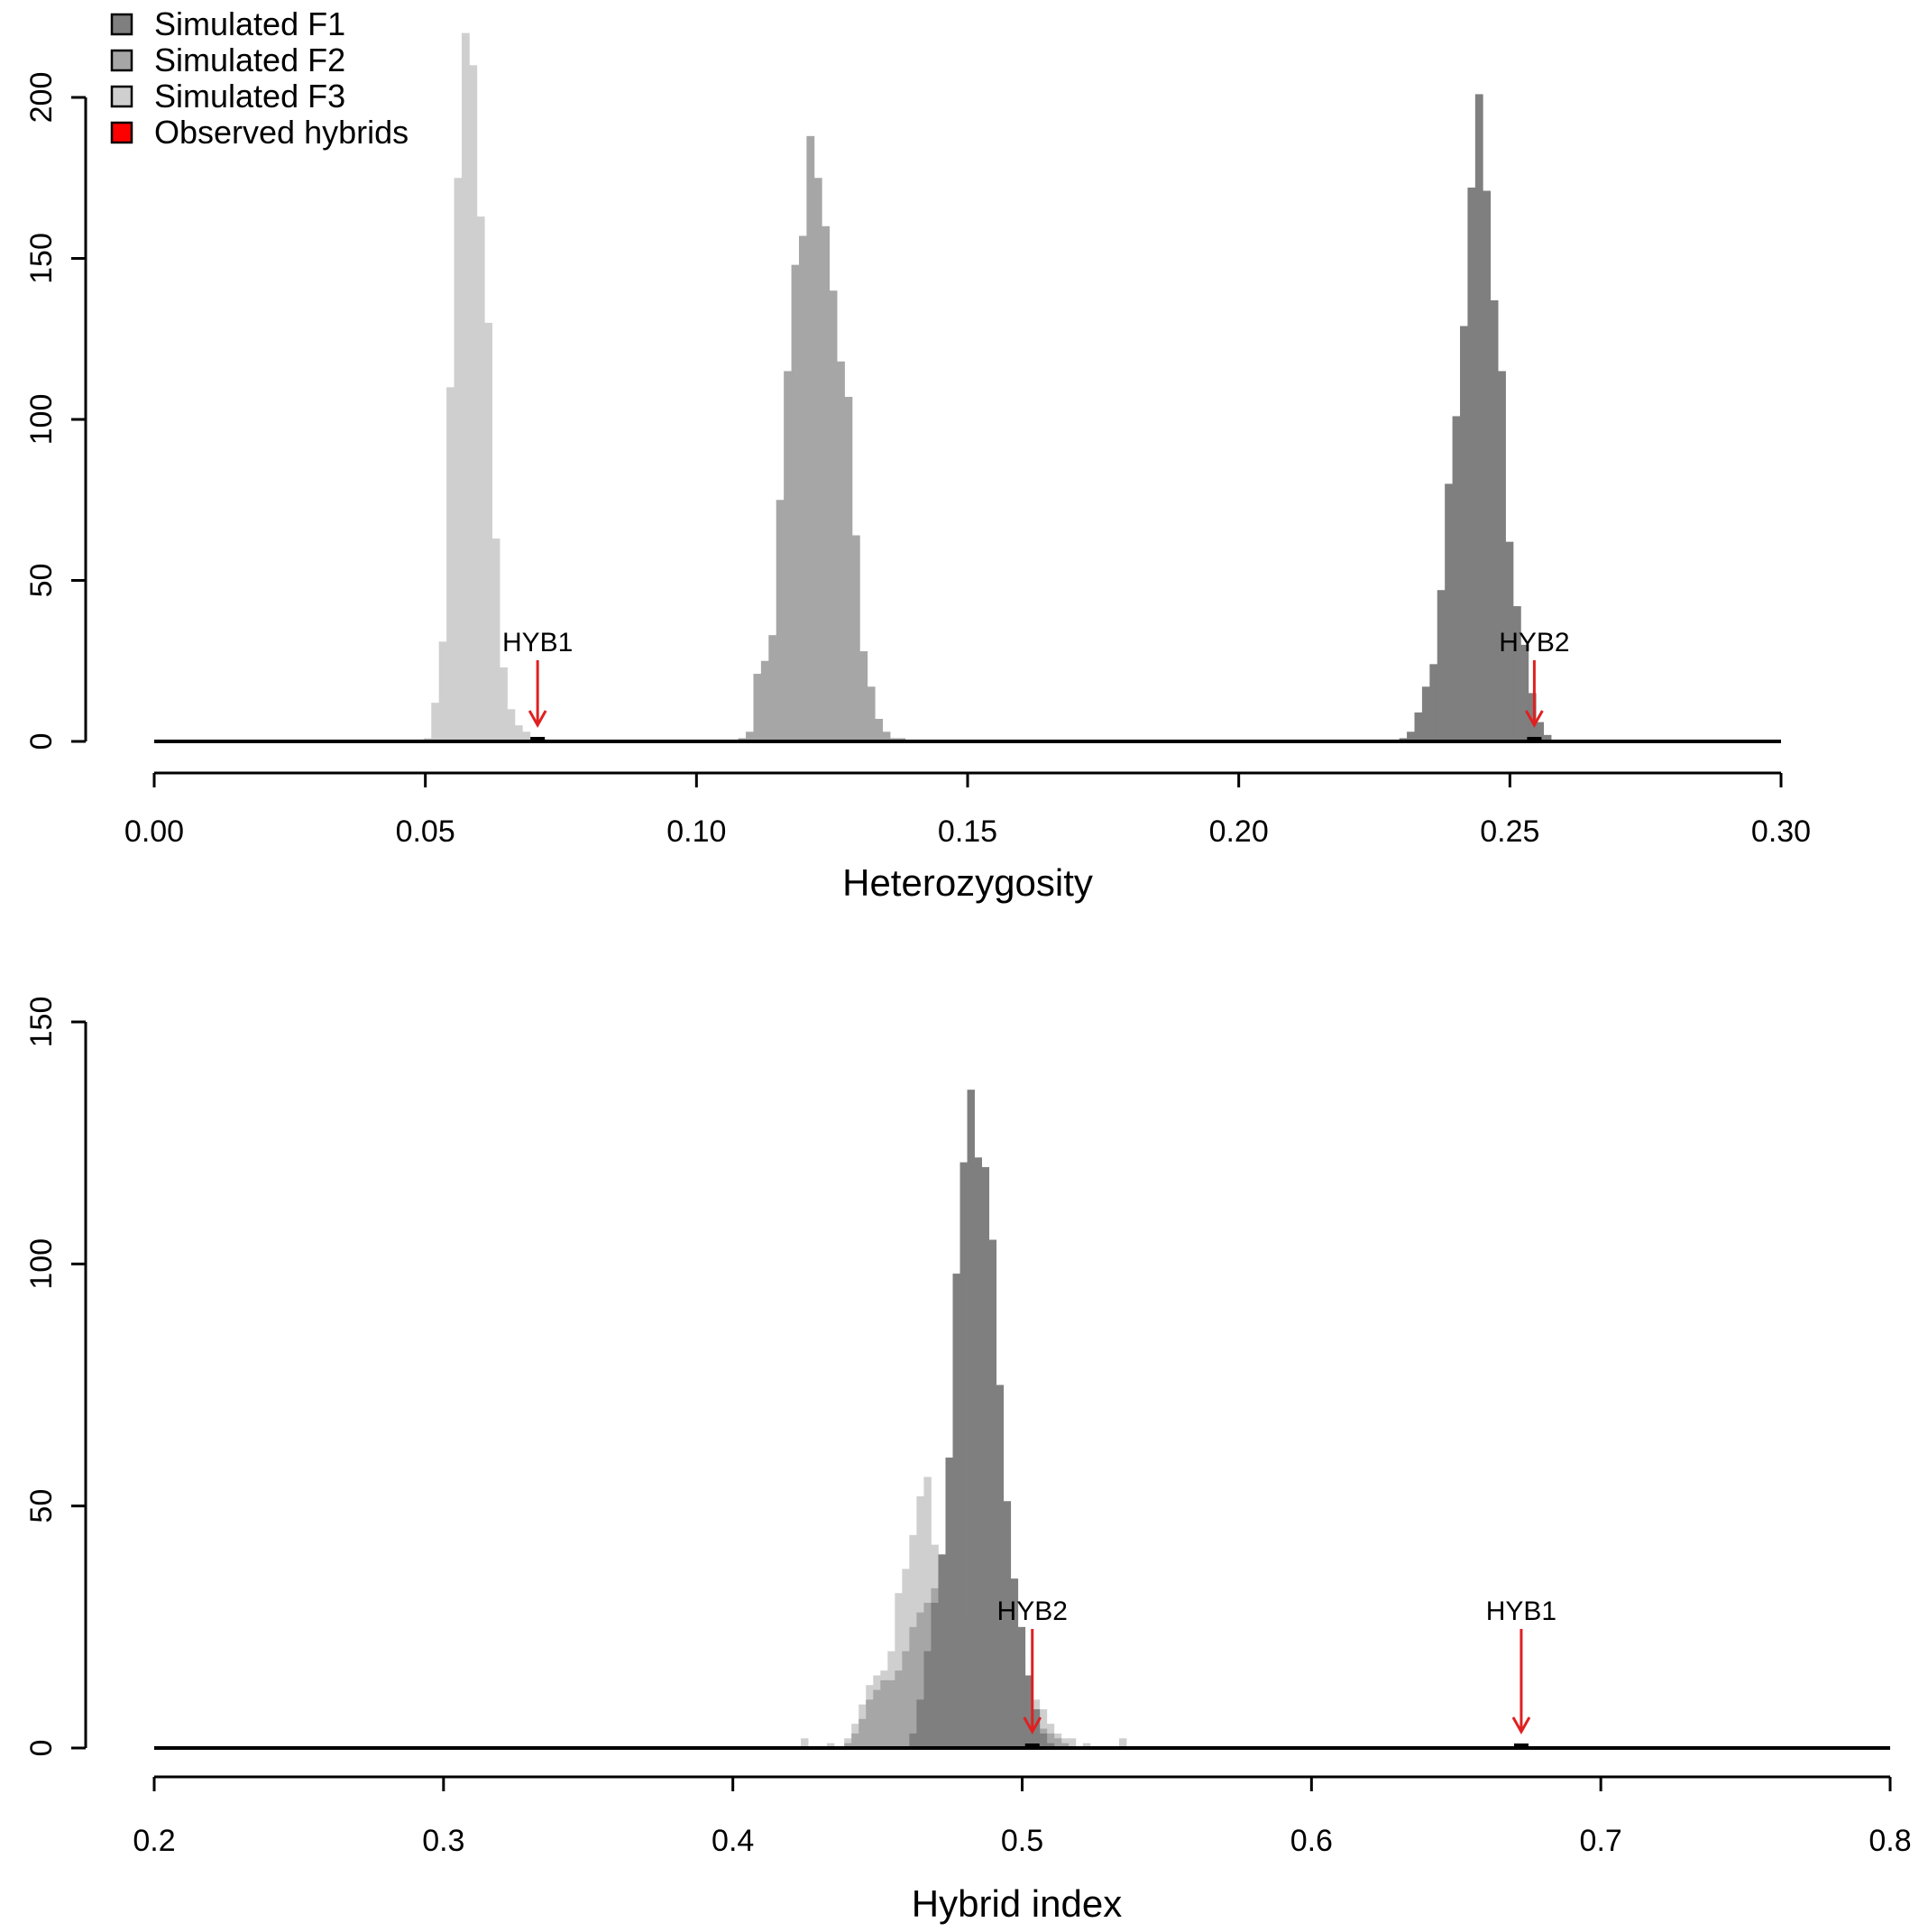 Image resolution: width=1919 pixels, height=1932 pixels. What do you see at coordinates (1890, 1841) in the screenshot?
I see `x-tick-label: 0.8` at bounding box center [1890, 1841].